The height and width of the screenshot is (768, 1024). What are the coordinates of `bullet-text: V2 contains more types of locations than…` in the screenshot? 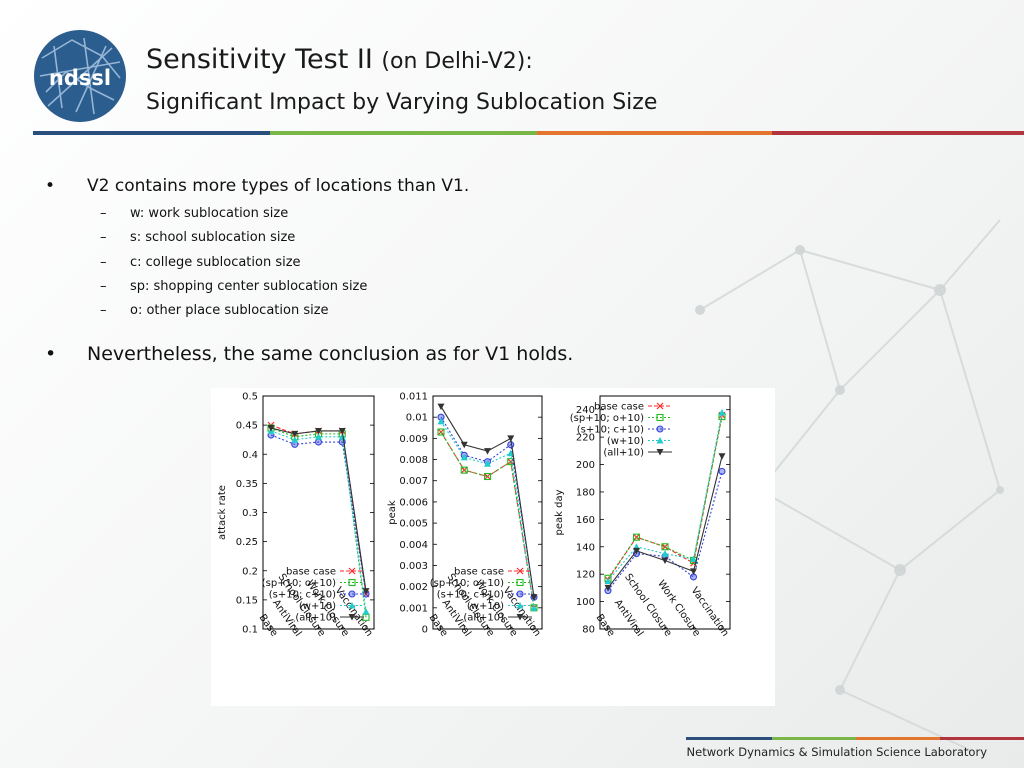 It's located at (278, 186).